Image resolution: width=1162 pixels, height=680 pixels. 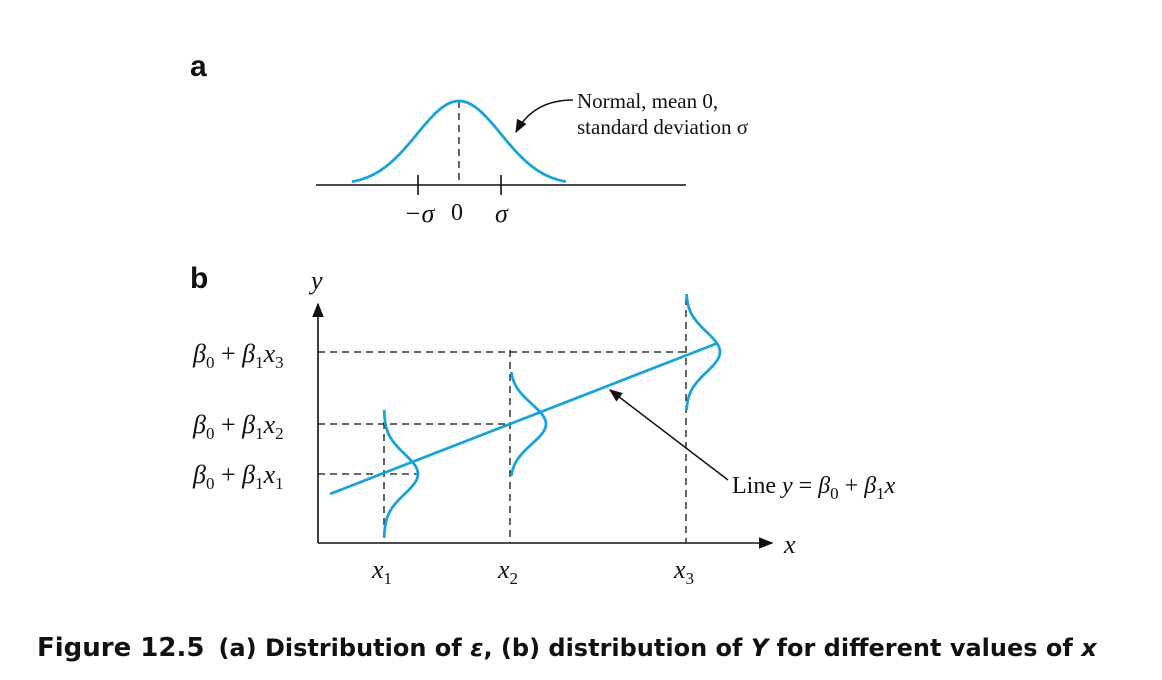 I want to click on x-tick-label-3: x3, so click(x=683, y=571).